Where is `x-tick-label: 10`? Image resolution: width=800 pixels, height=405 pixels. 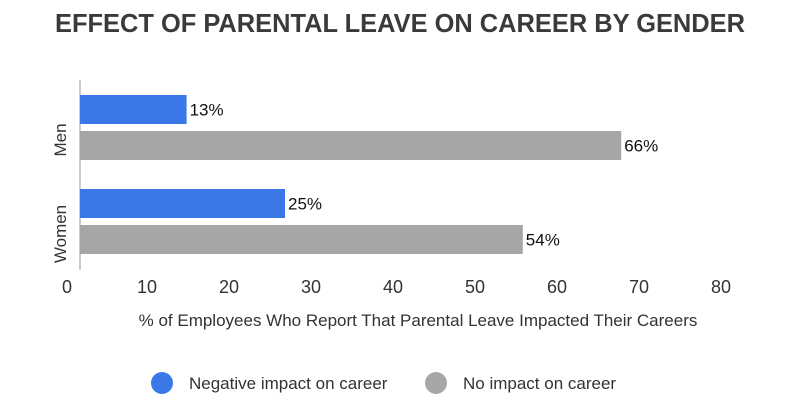
x-tick-label: 10 is located at coordinates (147, 287).